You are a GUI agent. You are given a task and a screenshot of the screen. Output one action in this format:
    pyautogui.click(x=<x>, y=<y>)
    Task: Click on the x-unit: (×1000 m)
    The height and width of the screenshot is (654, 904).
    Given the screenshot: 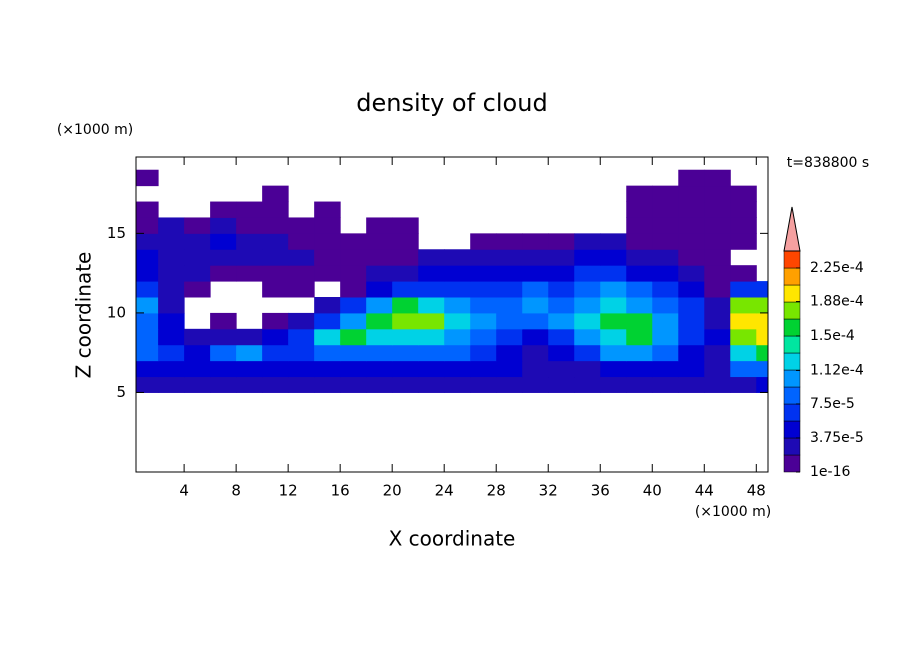 What is the action you would take?
    pyautogui.click(x=733, y=512)
    